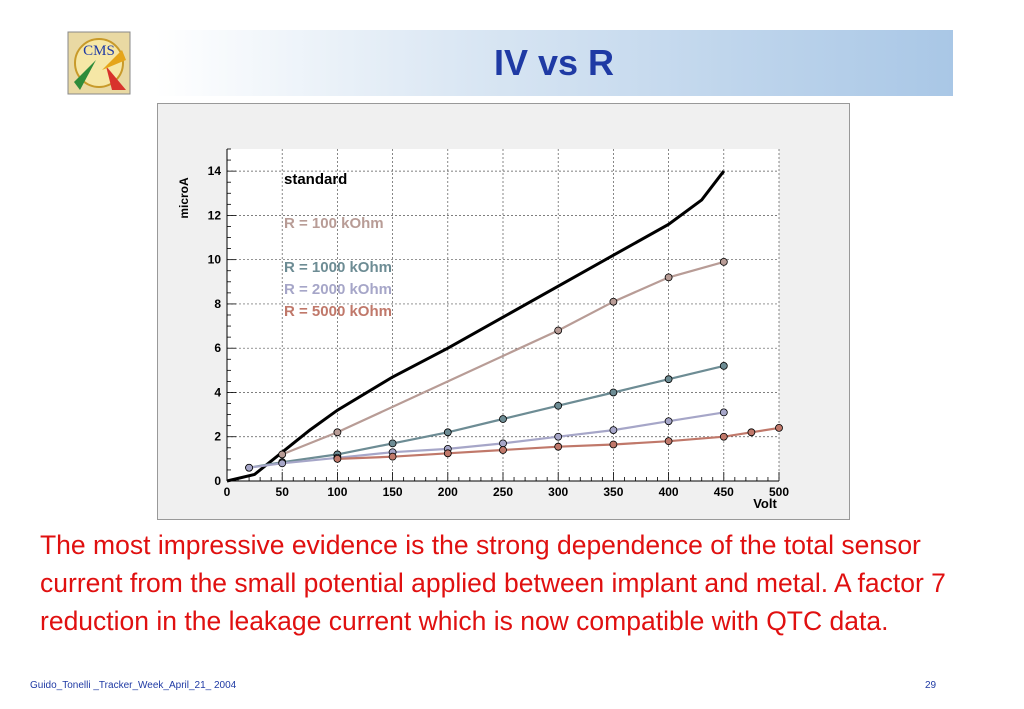 Image resolution: width=1024 pixels, height=709 pixels. Describe the element at coordinates (338, 267) in the screenshot. I see `legend-entry: R = 1000 kOhm` at that location.